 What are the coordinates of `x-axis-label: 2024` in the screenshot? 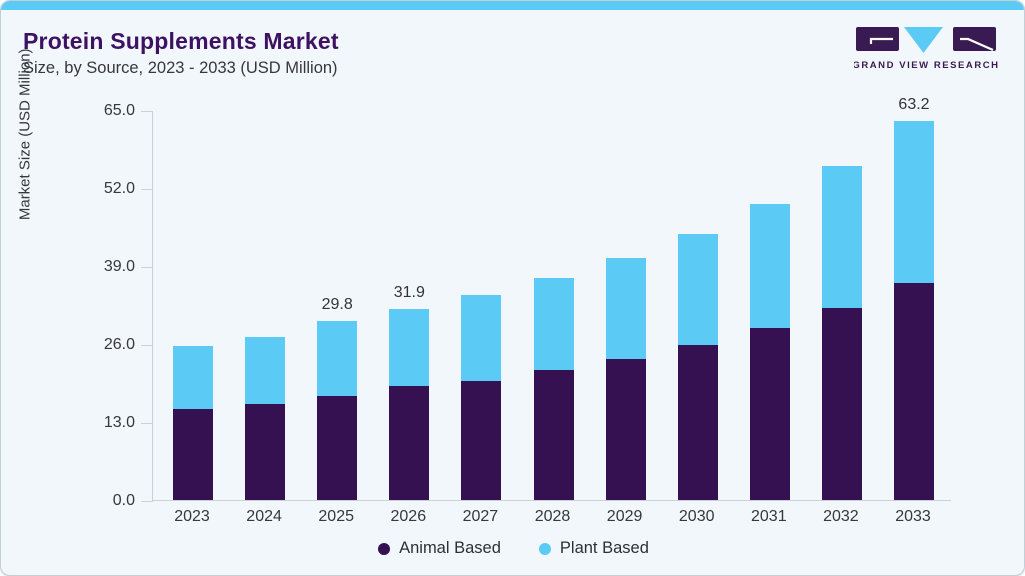 It's located at (264, 516).